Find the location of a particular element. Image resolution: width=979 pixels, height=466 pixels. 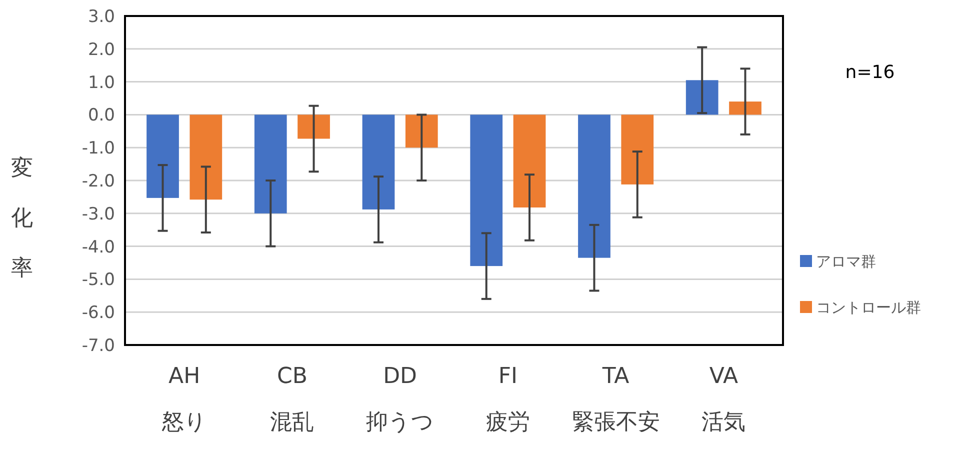

x-tick-label: CB 混乱 is located at coordinates (292, 399).